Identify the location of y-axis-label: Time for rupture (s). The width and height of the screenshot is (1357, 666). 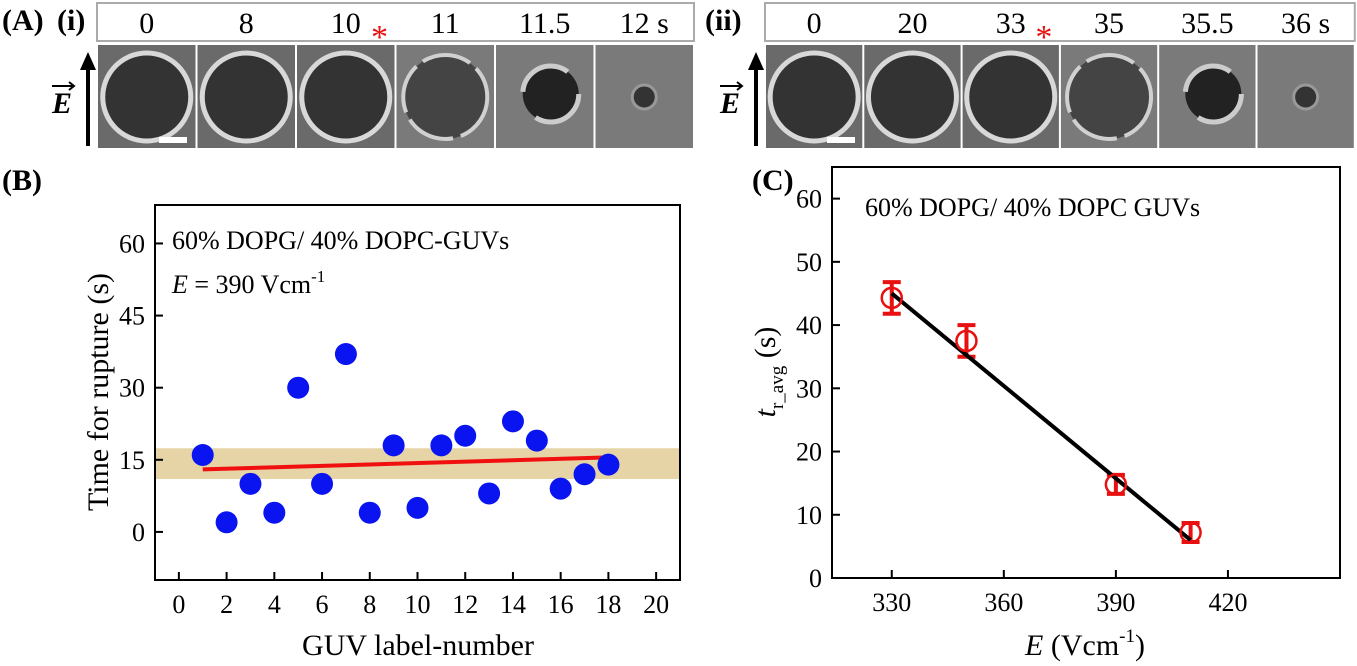
(98, 392).